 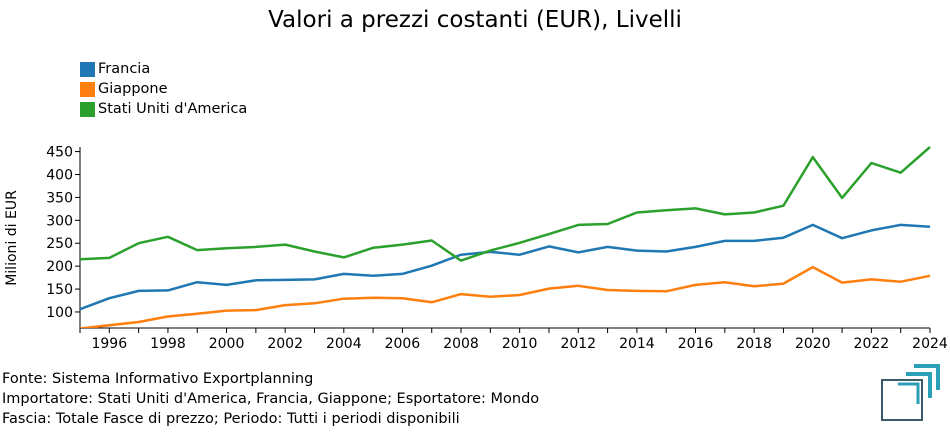 I want to click on y-axis: 100 150 200 250 300 350 400 450, so click(x=63, y=236).